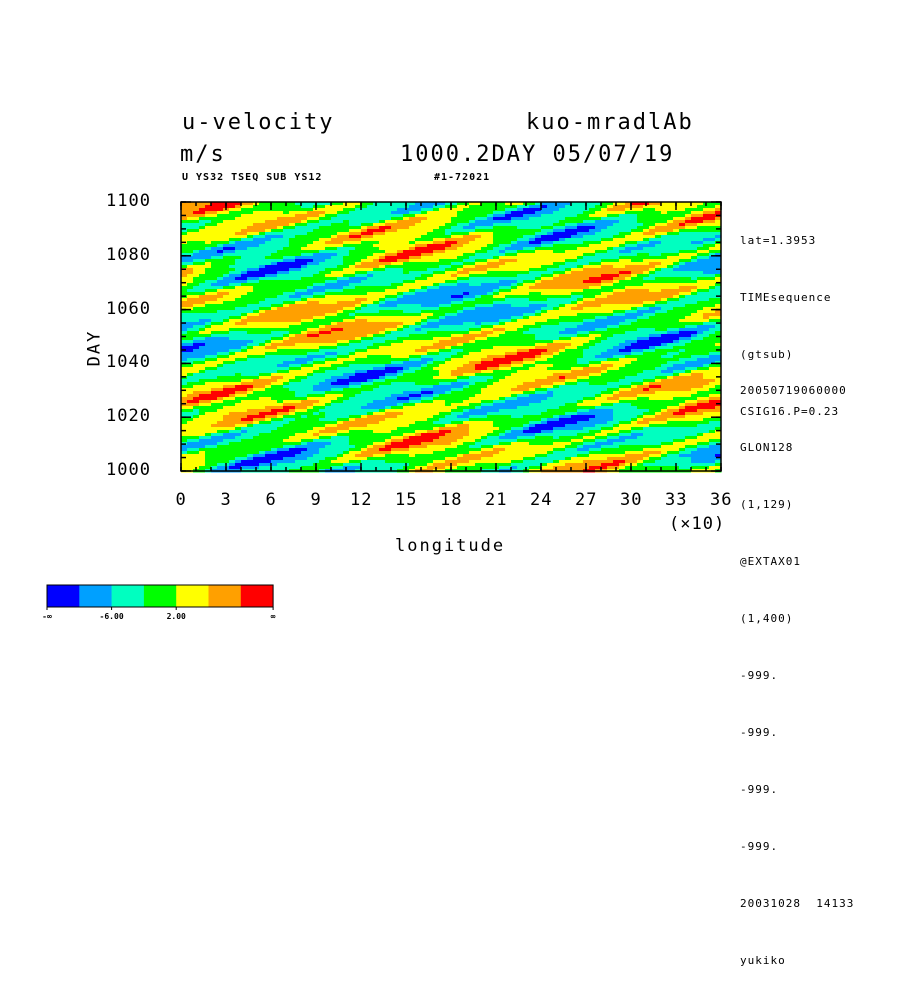  I want to click on colorbar-label: -6.00, so click(112, 616).